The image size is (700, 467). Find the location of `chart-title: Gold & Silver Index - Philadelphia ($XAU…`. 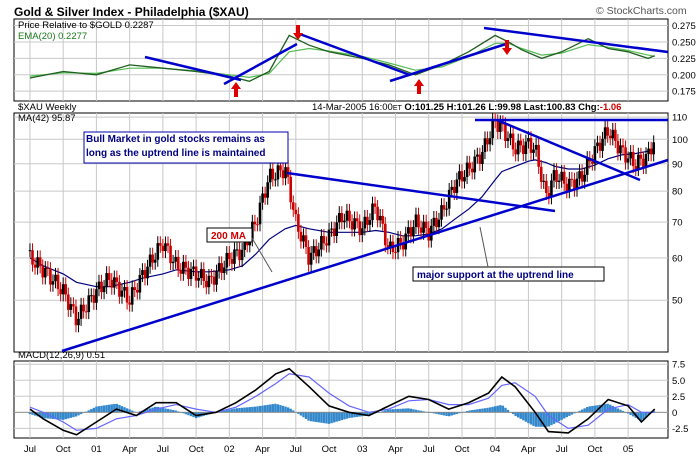

chart-title: Gold & Silver Index - Philadelphia ($XAU… is located at coordinates (131, 12).